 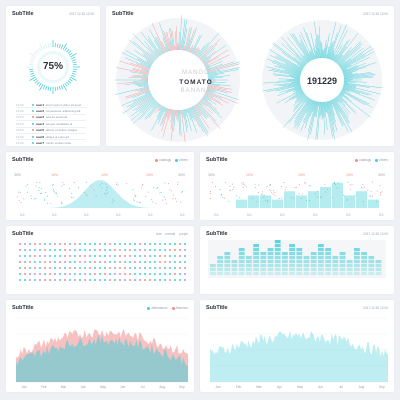 What do you see at coordinates (23, 234) in the screenshot?
I see `card-title: SubTitle` at bounding box center [23, 234].